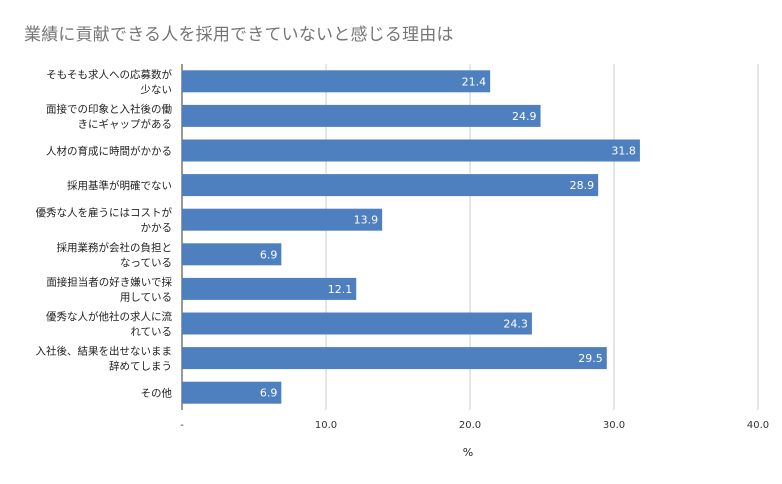 This screenshot has height=484, width=782. I want to click on category-label: きにギャップがある, so click(125, 123).